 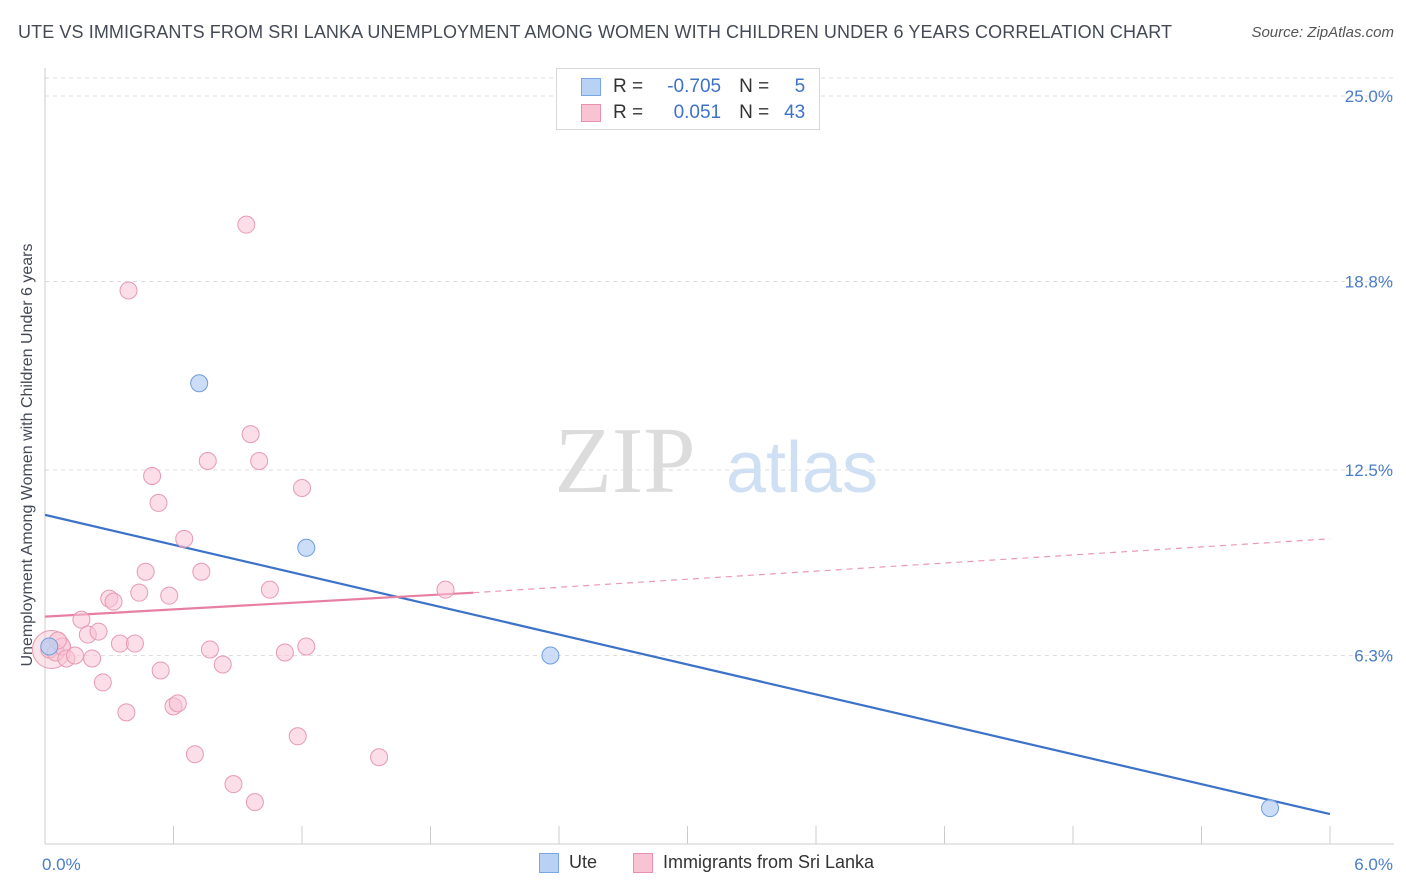 What do you see at coordinates (902, 566) in the screenshot?
I see `sri-lanka-trend-extension` at bounding box center [902, 566].